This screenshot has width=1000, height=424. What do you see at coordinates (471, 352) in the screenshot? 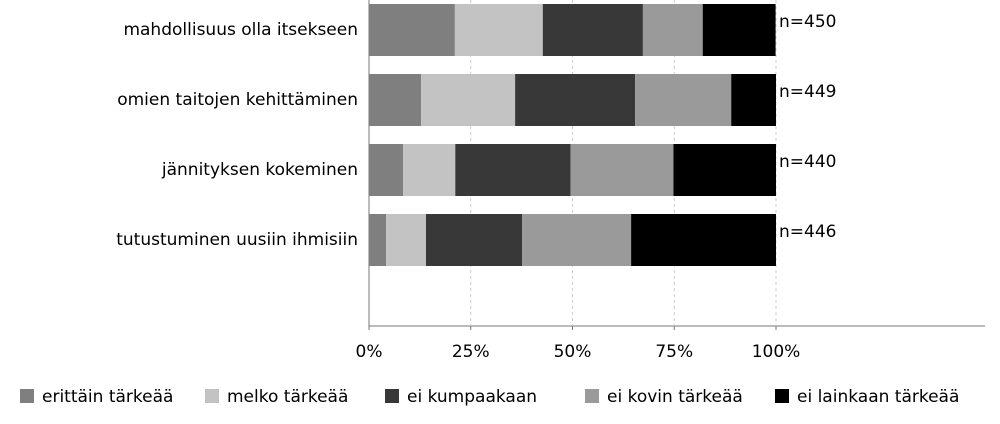
I see `x-tick-label: 25%` at bounding box center [471, 352].